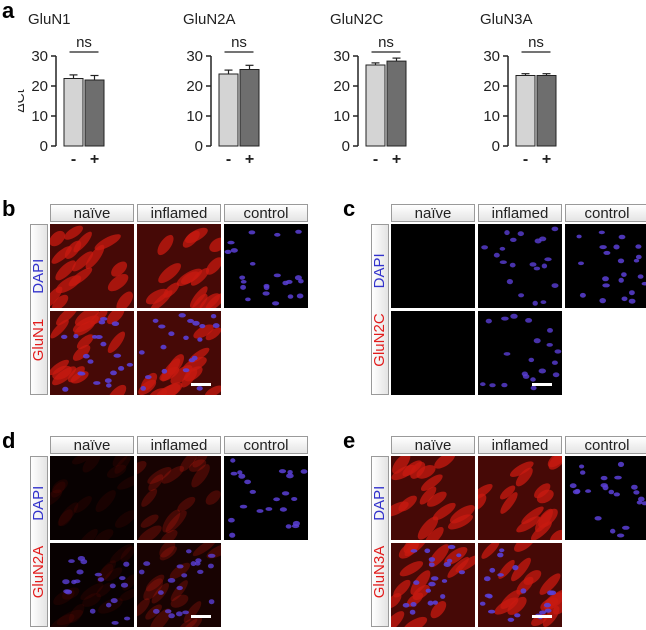 The height and width of the screenshot is (630, 646). Describe the element at coordinates (92, 353) in the screenshot. I see `micrograph-glun1-naive-merge` at that location.